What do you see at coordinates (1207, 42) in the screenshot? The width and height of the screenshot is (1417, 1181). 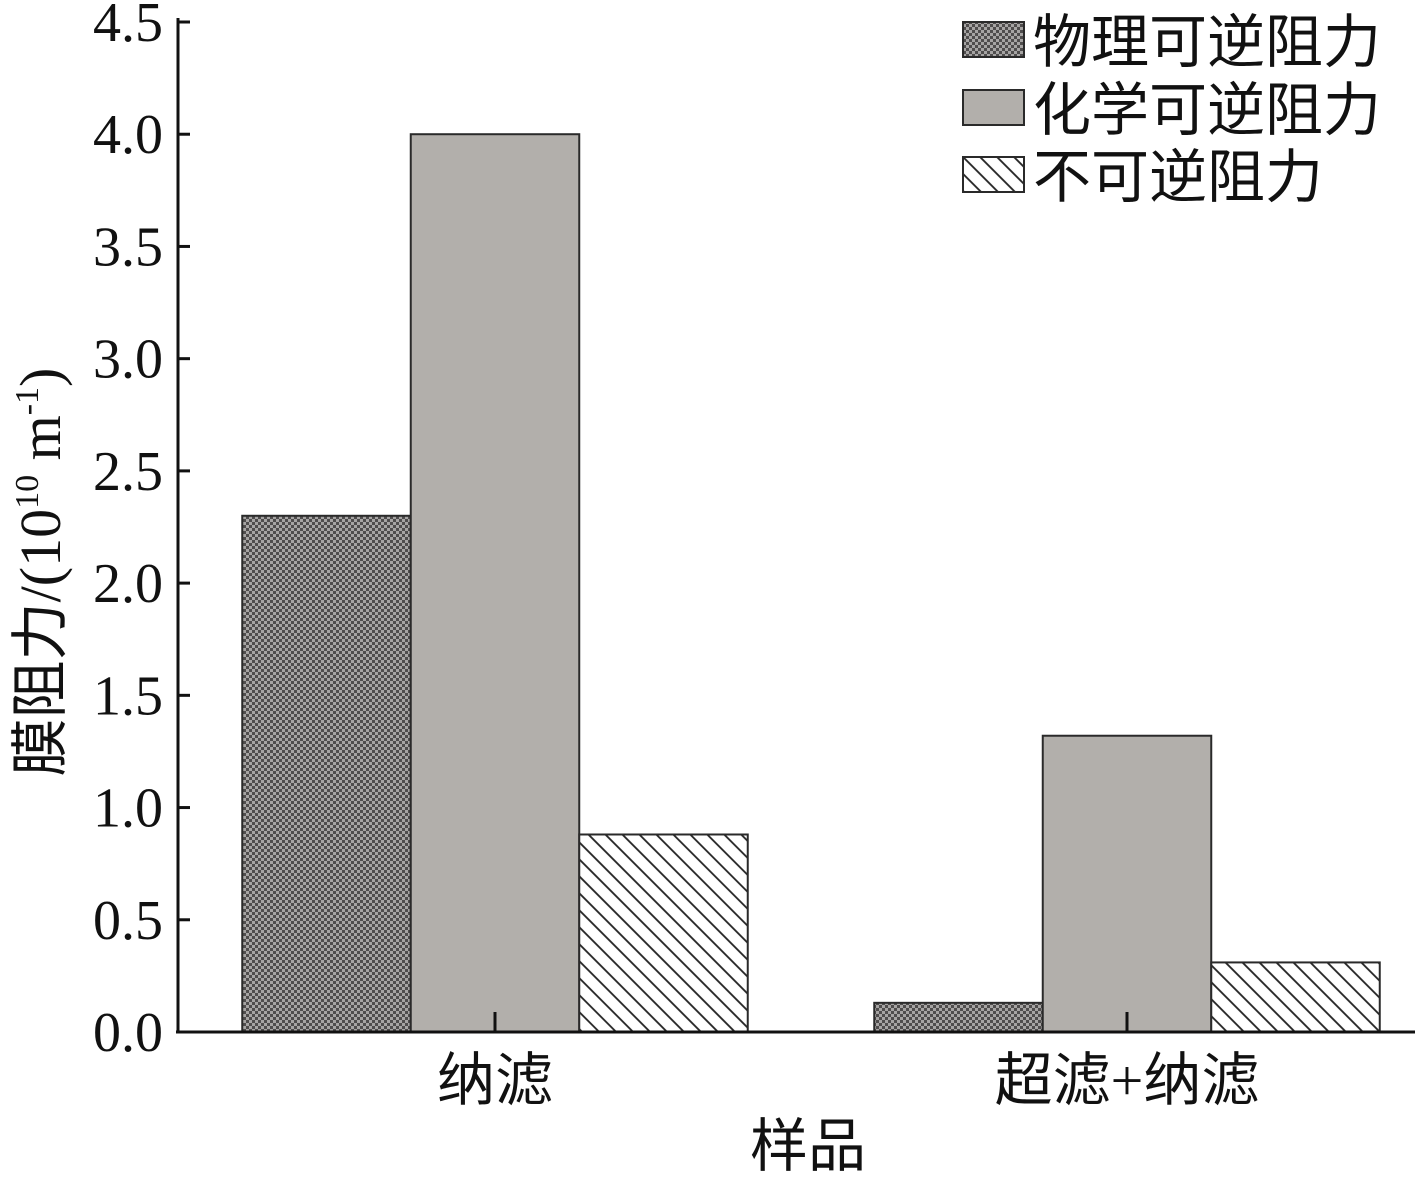 I see `legend-label: 物理可逆阻力` at bounding box center [1207, 42].